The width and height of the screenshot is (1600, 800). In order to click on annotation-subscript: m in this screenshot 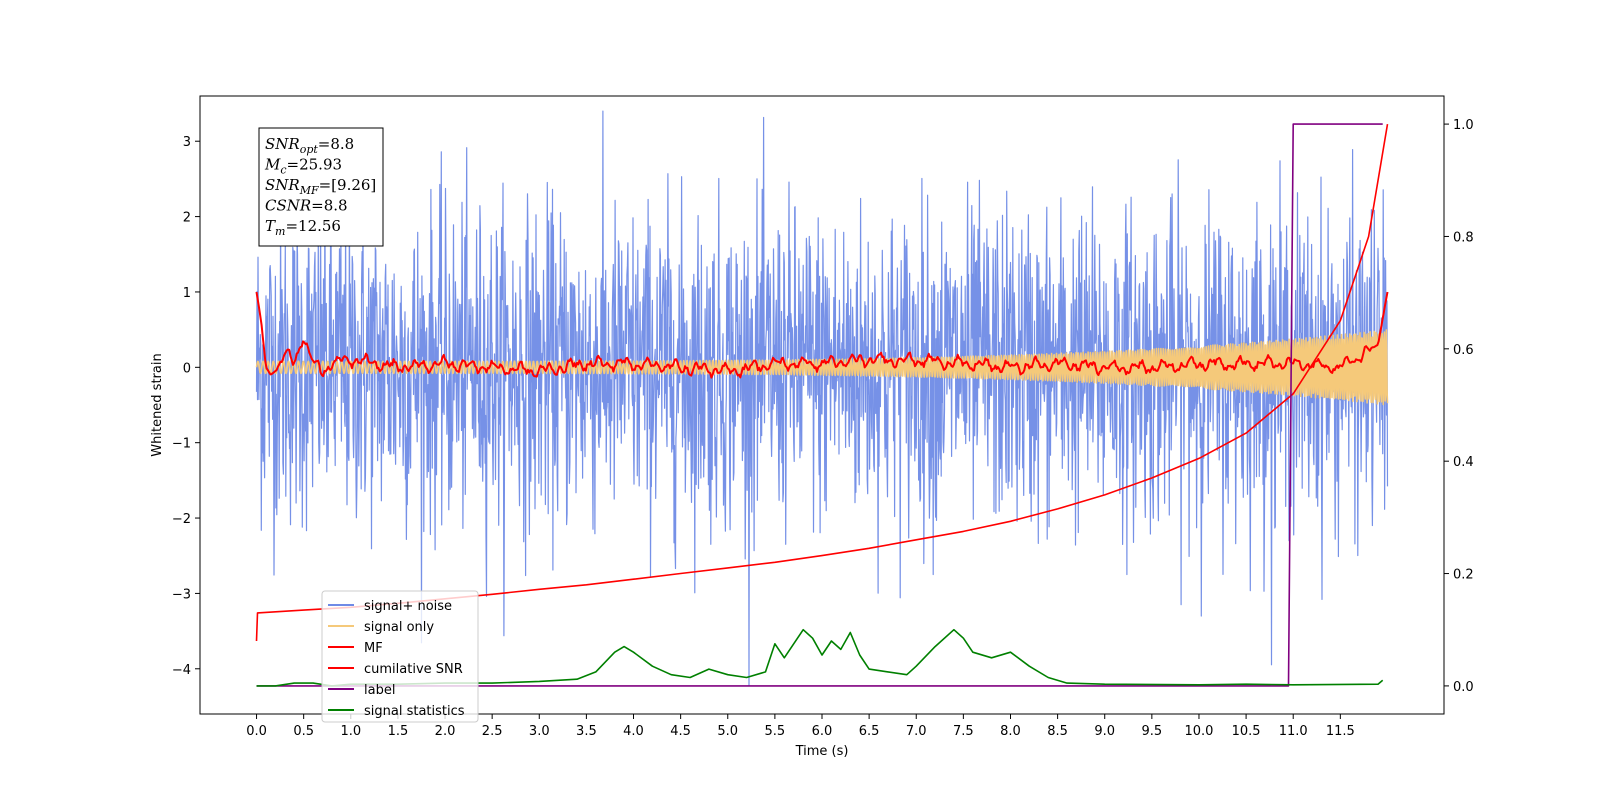, I will do `click(280, 231)`.